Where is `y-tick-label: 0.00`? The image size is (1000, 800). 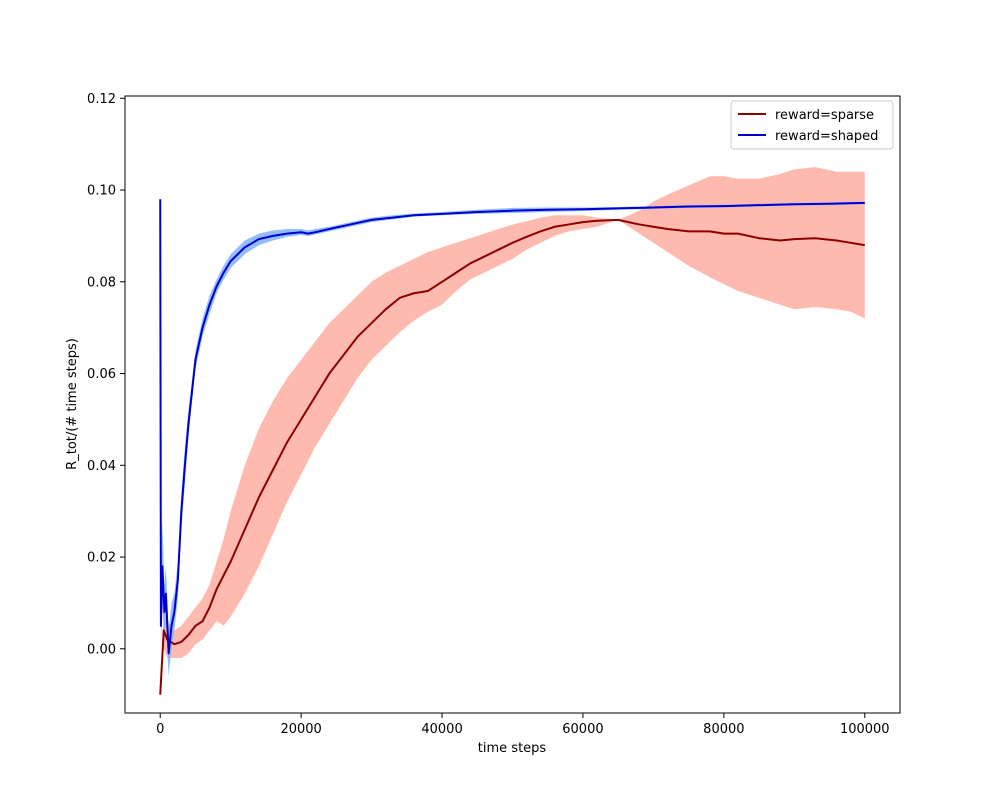 y-tick-label: 0.00 is located at coordinates (101, 649).